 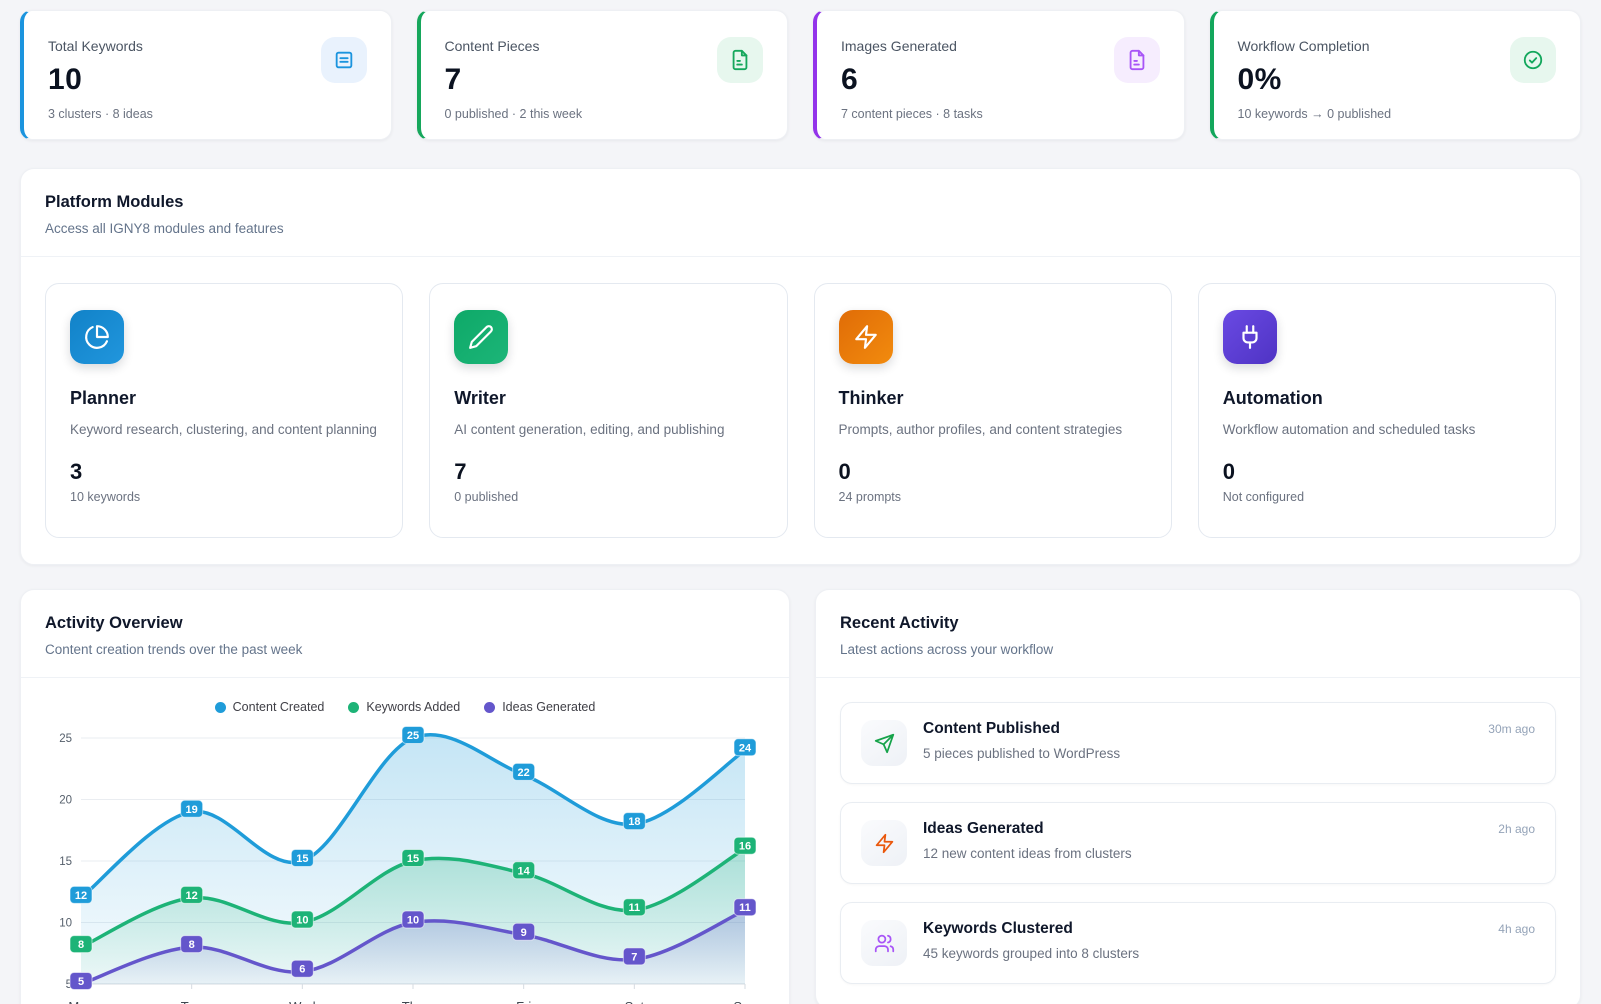 What do you see at coordinates (524, 773) in the screenshot?
I see `svg-text: 22` at bounding box center [524, 773].